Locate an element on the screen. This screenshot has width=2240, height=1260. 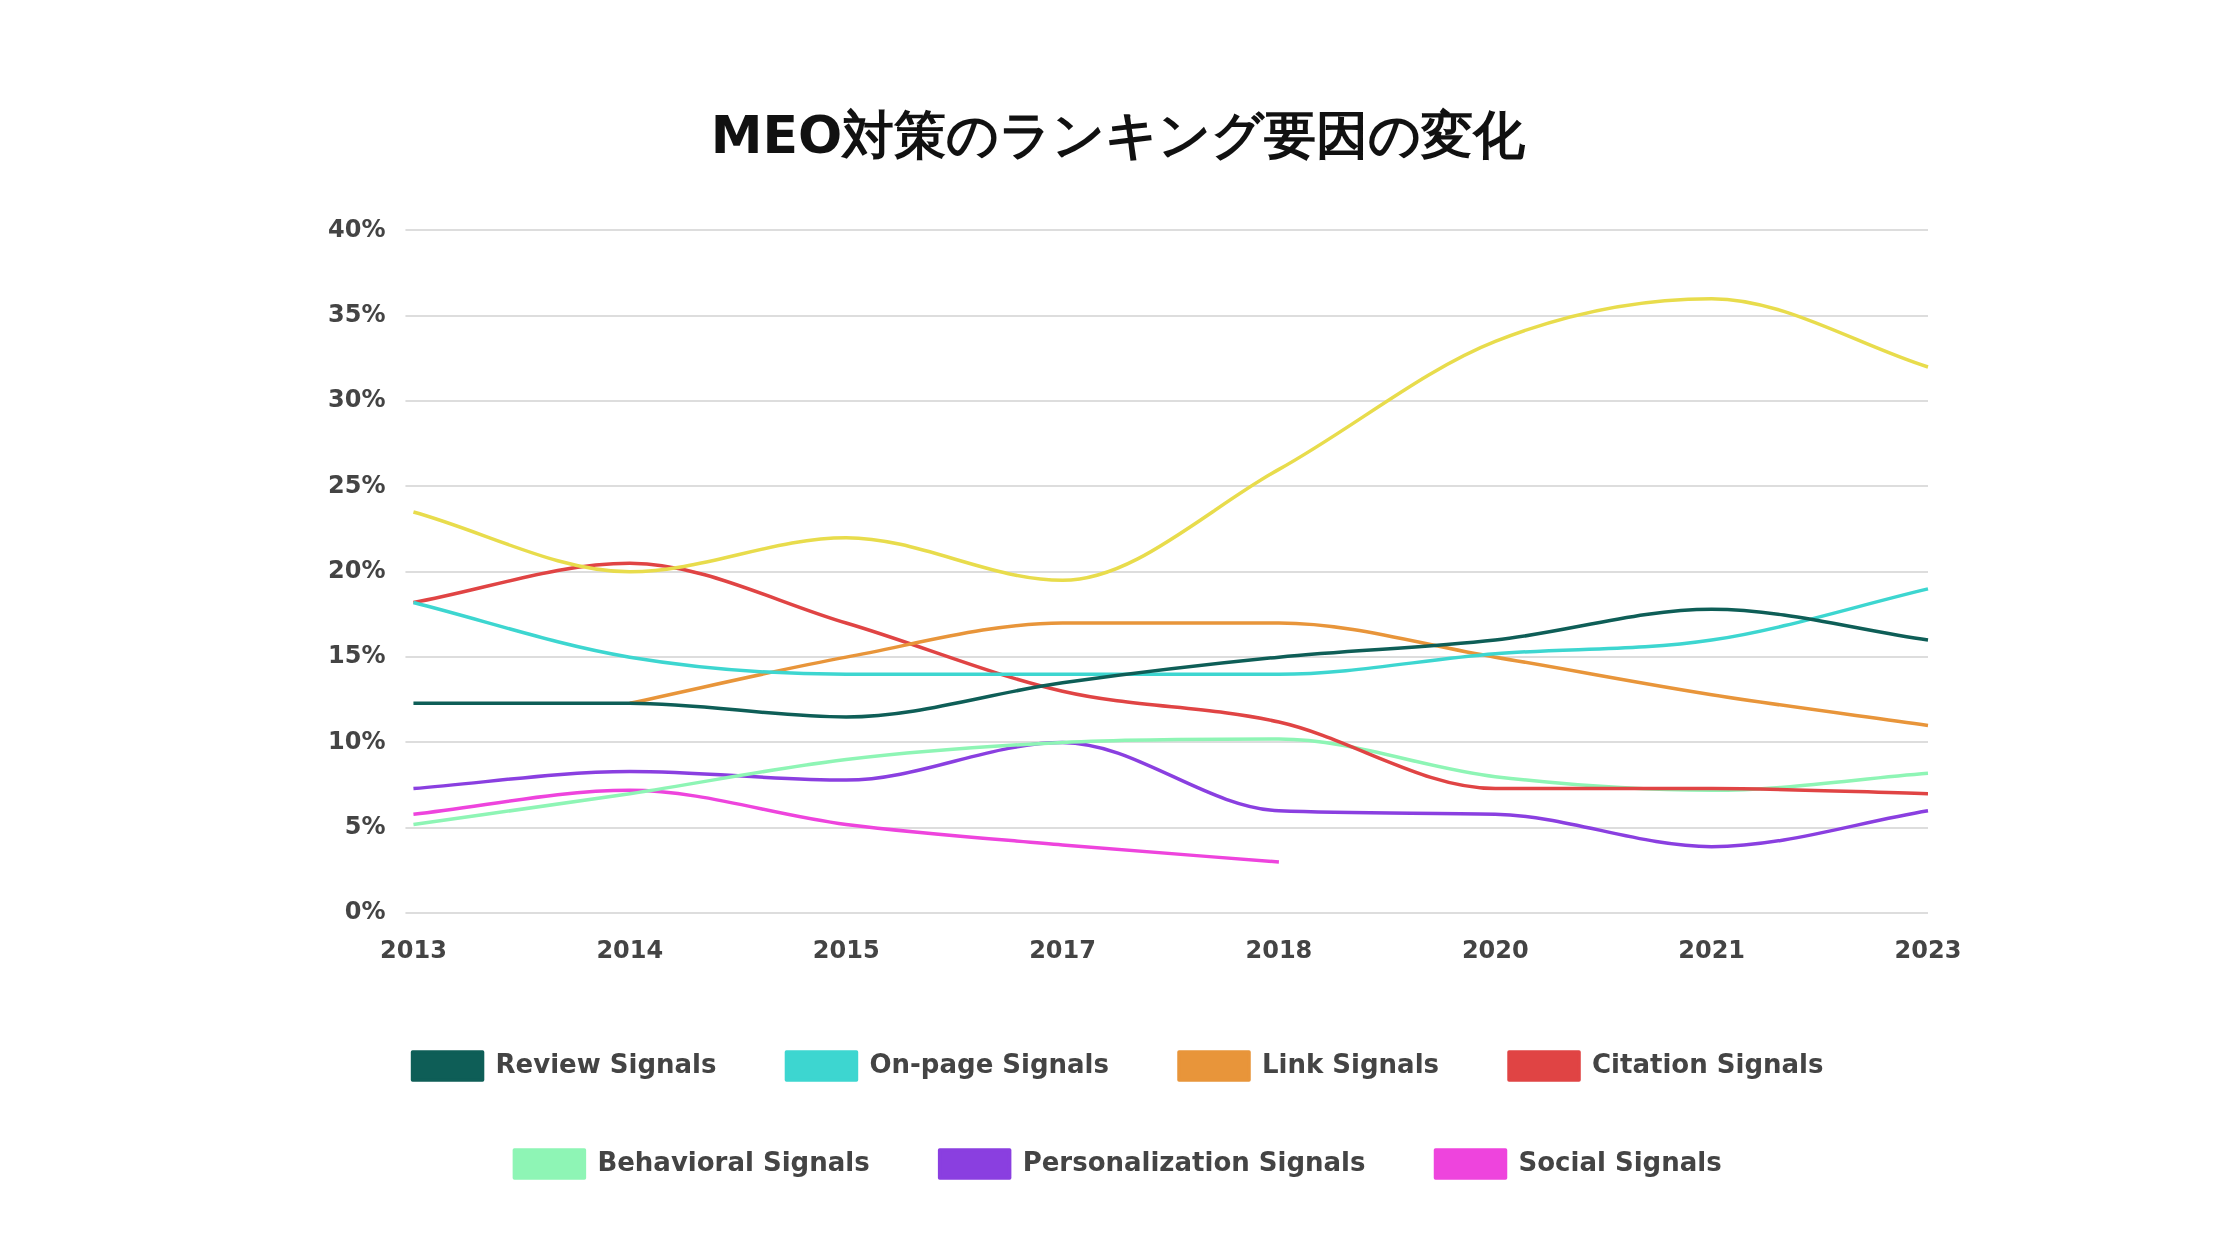
legend-label: Behavioral Signals is located at coordinates (733, 1161).